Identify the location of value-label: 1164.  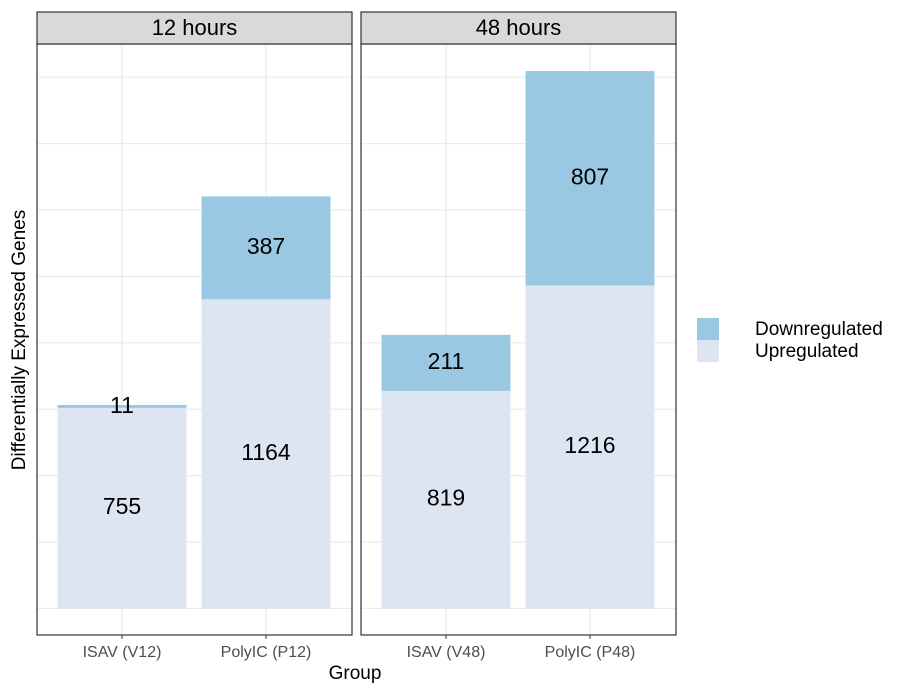
(266, 452).